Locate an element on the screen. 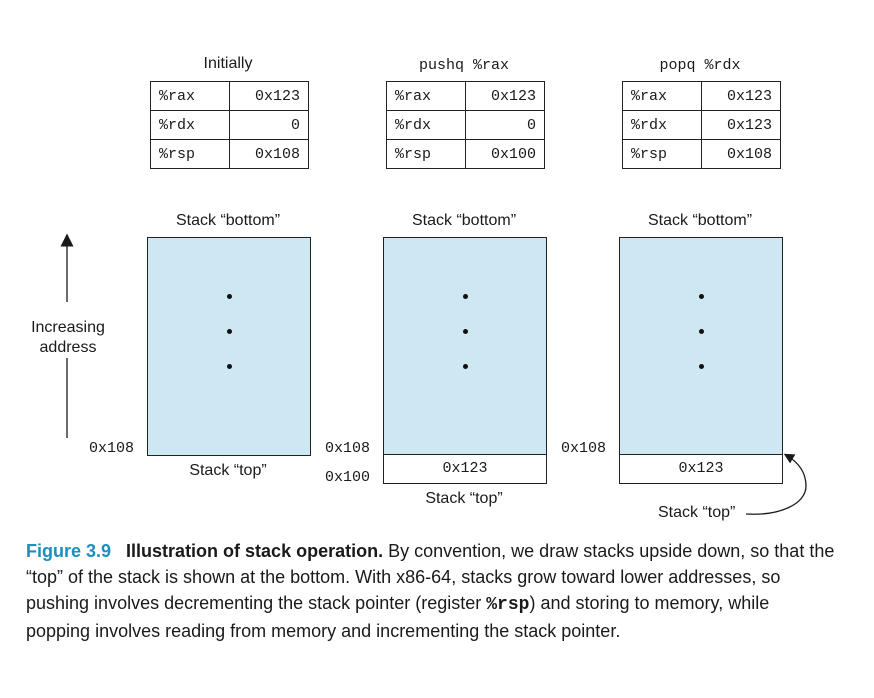 The height and width of the screenshot is (698, 874). register-value: 0x100 is located at coordinates (505, 154).